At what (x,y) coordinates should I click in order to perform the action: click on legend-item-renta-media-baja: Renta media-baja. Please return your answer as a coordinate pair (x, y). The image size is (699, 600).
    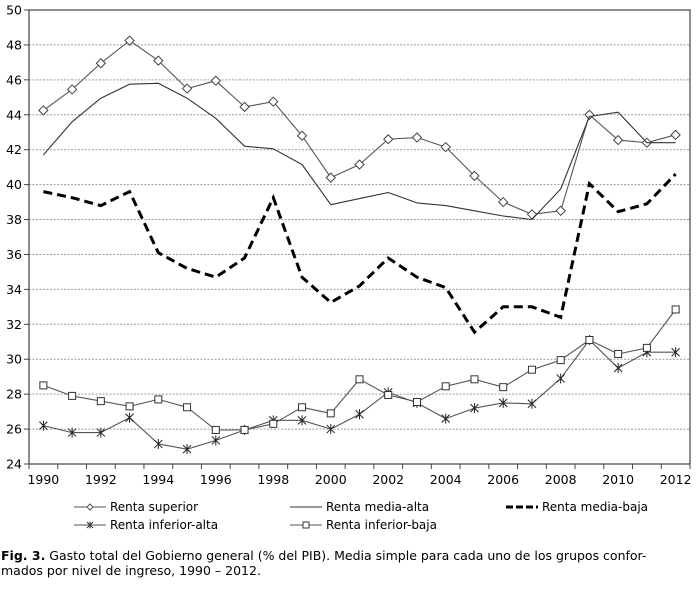
    Looking at the image, I should click on (577, 507).